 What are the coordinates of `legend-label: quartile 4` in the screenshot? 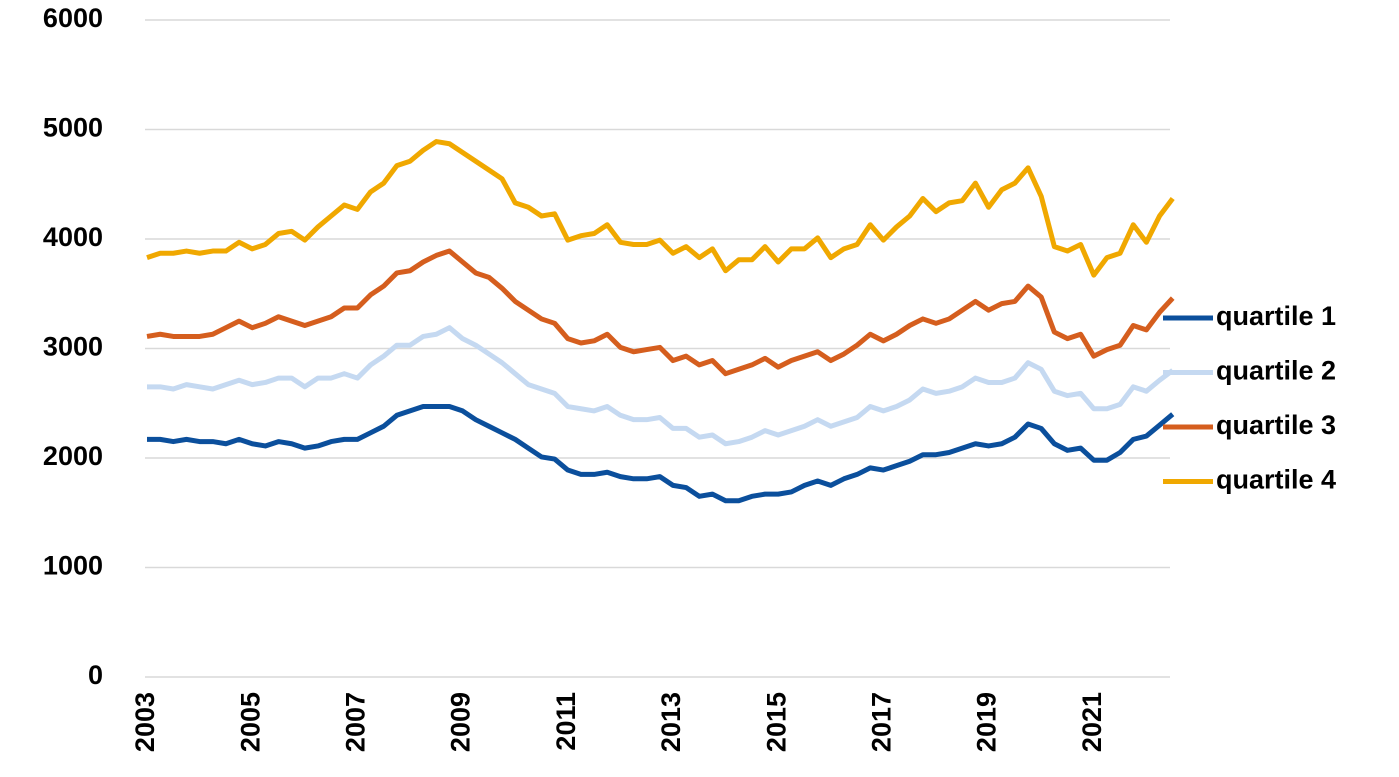 It's located at (1276, 480).